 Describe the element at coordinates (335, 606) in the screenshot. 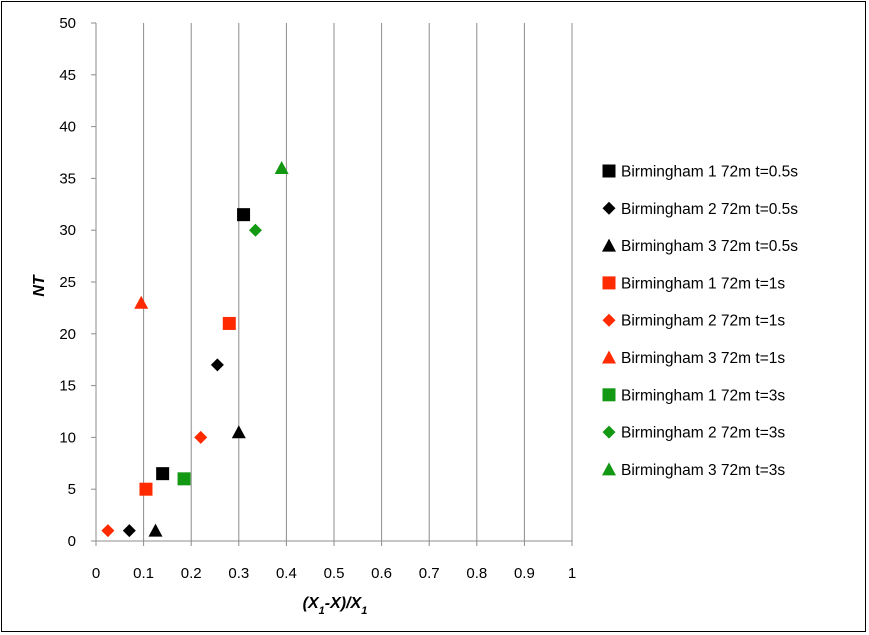

I see `x-axis-title: (X1-X)/X1` at that location.